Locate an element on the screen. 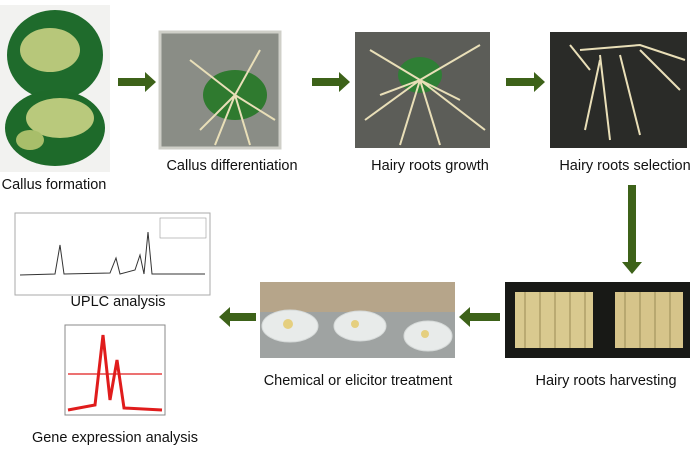 This screenshot has width=699, height=457. node-label: Chemical or elicitor treatment is located at coordinates (358, 381).